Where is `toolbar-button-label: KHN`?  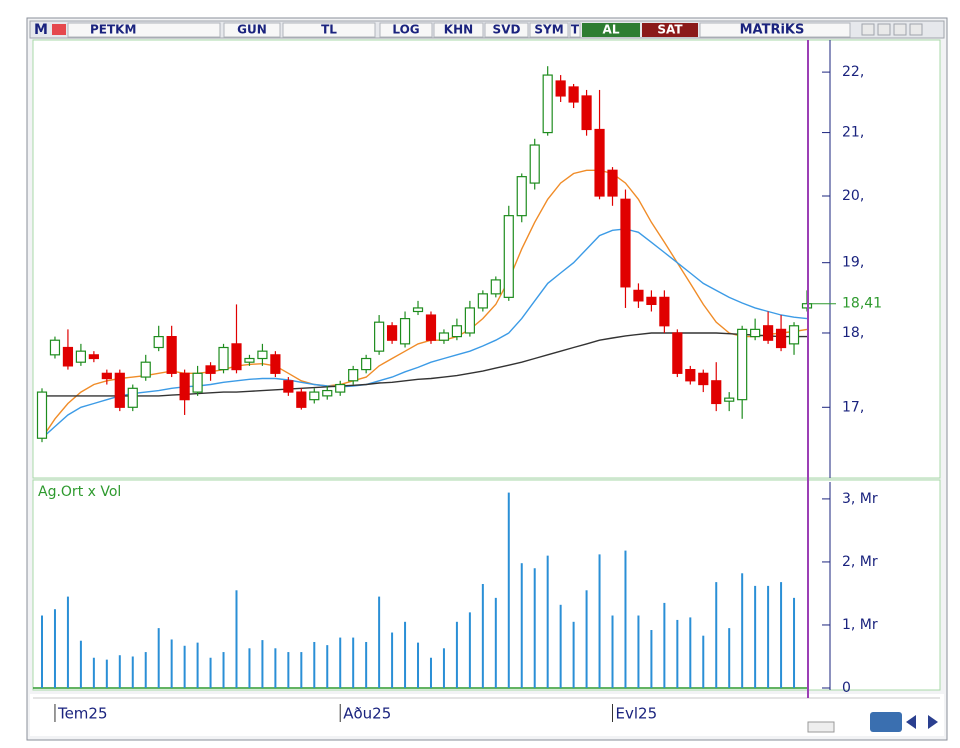
toolbar-button-label: KHN is located at coordinates (458, 30).